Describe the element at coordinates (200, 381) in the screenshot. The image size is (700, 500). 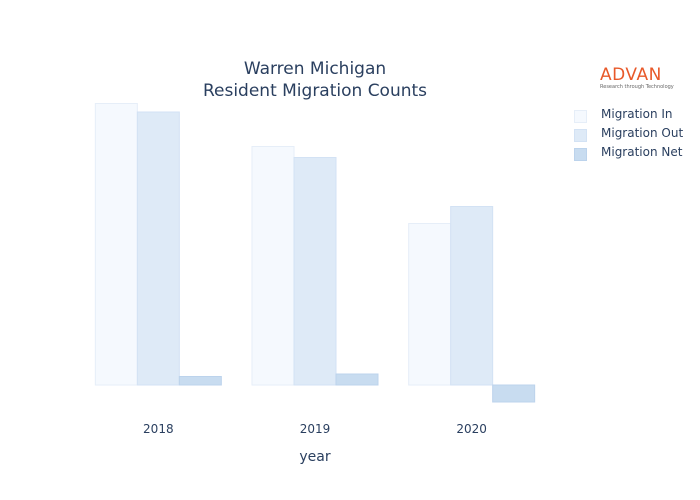
I see `bar-migration-net-2018` at that location.